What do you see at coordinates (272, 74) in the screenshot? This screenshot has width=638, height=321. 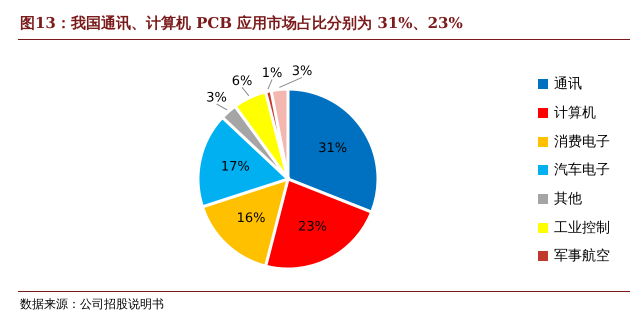 I see `data-label: 1%` at bounding box center [272, 74].